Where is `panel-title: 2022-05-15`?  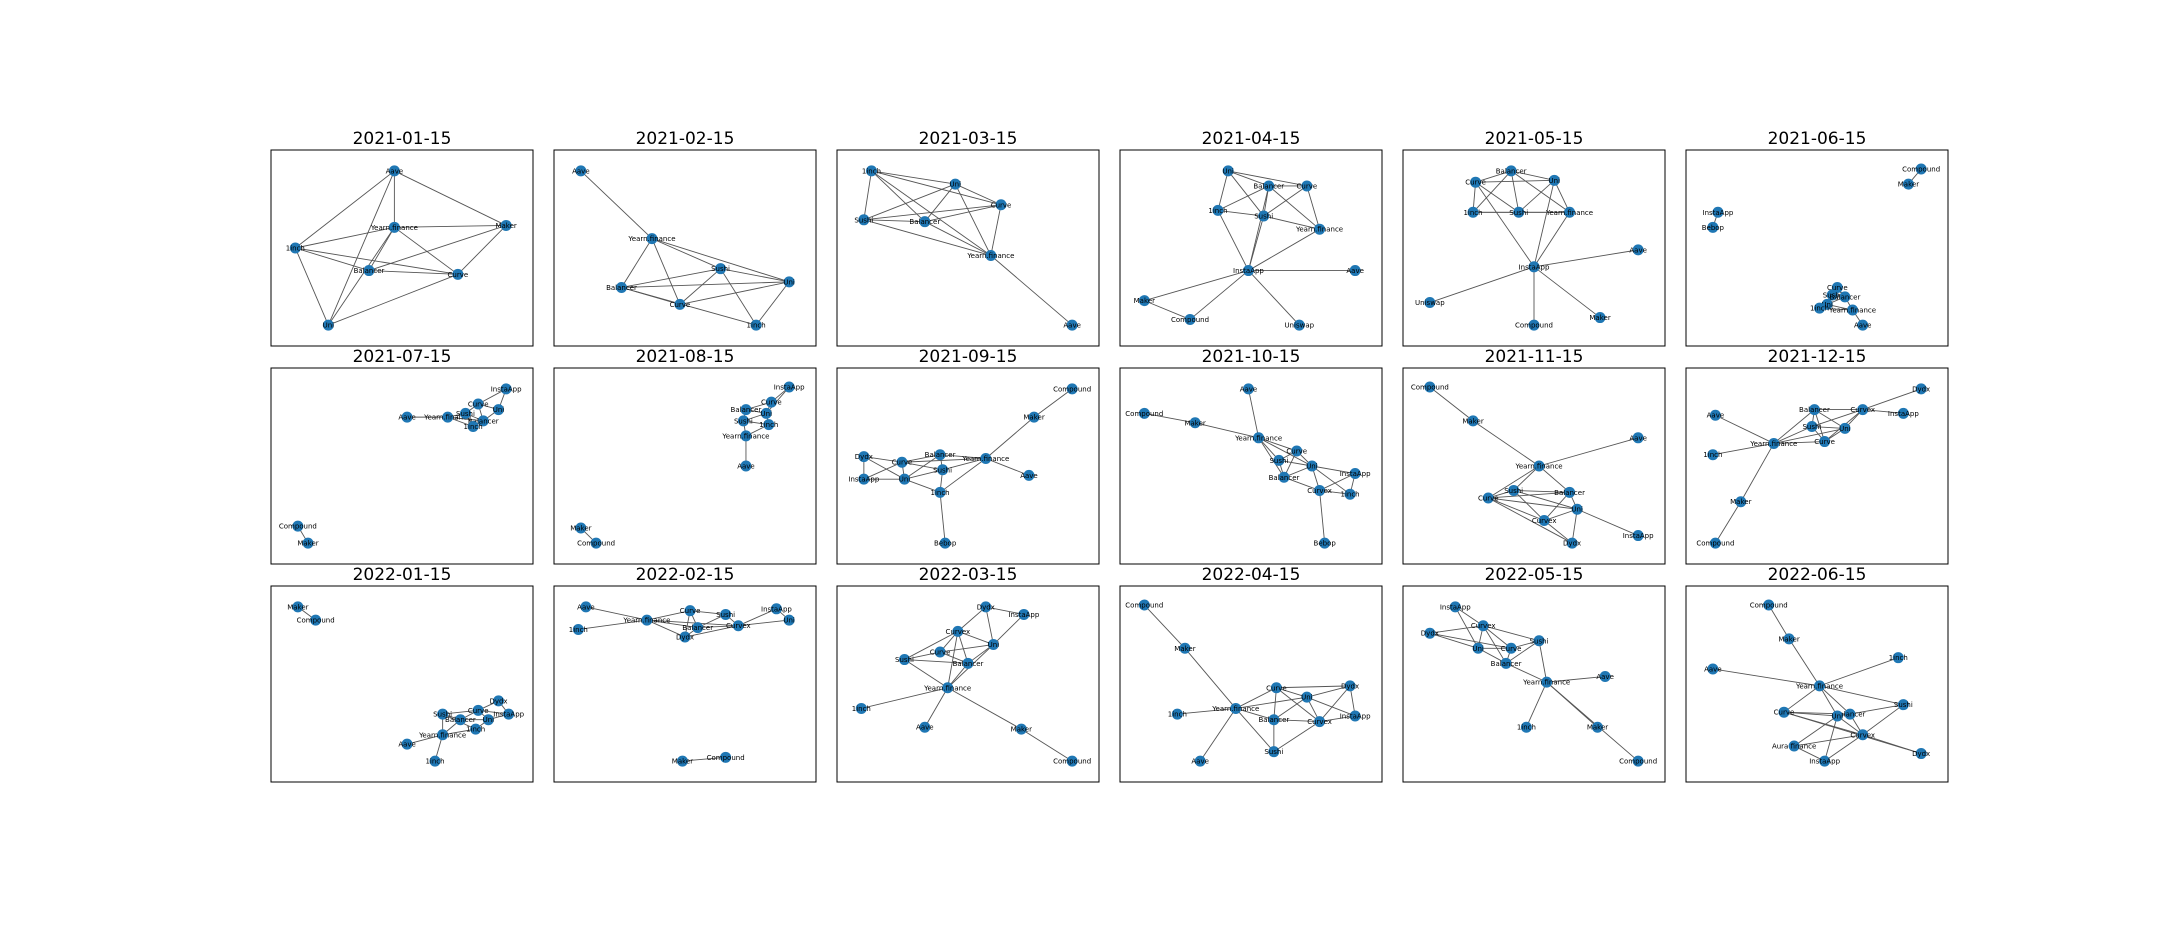 panel-title: 2022-05-15 is located at coordinates (1534, 575).